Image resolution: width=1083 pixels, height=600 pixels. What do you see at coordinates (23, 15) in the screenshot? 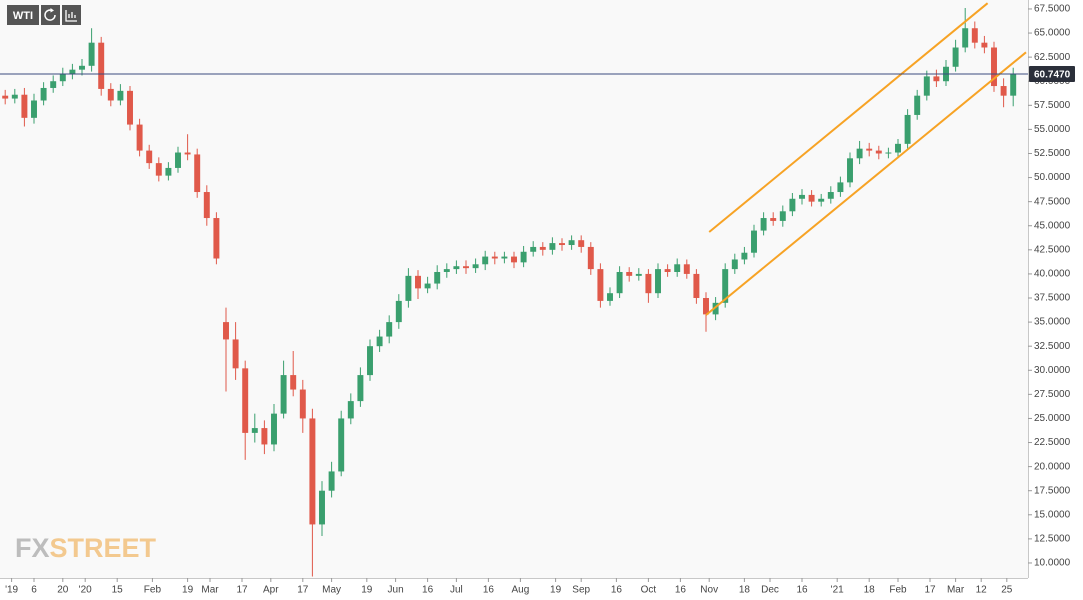
I see `symbol-button` at bounding box center [23, 15].